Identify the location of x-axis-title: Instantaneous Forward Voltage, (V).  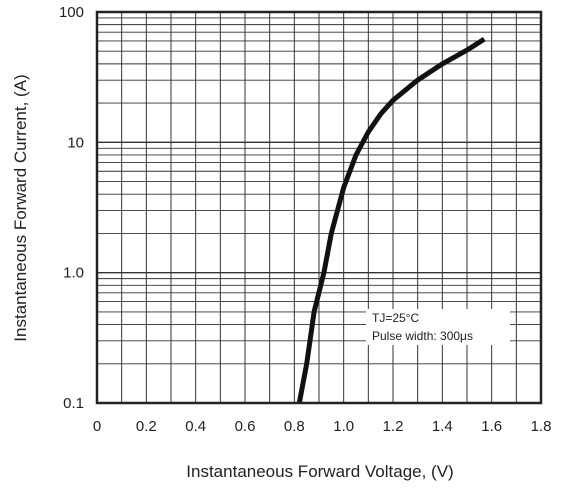
(319, 471).